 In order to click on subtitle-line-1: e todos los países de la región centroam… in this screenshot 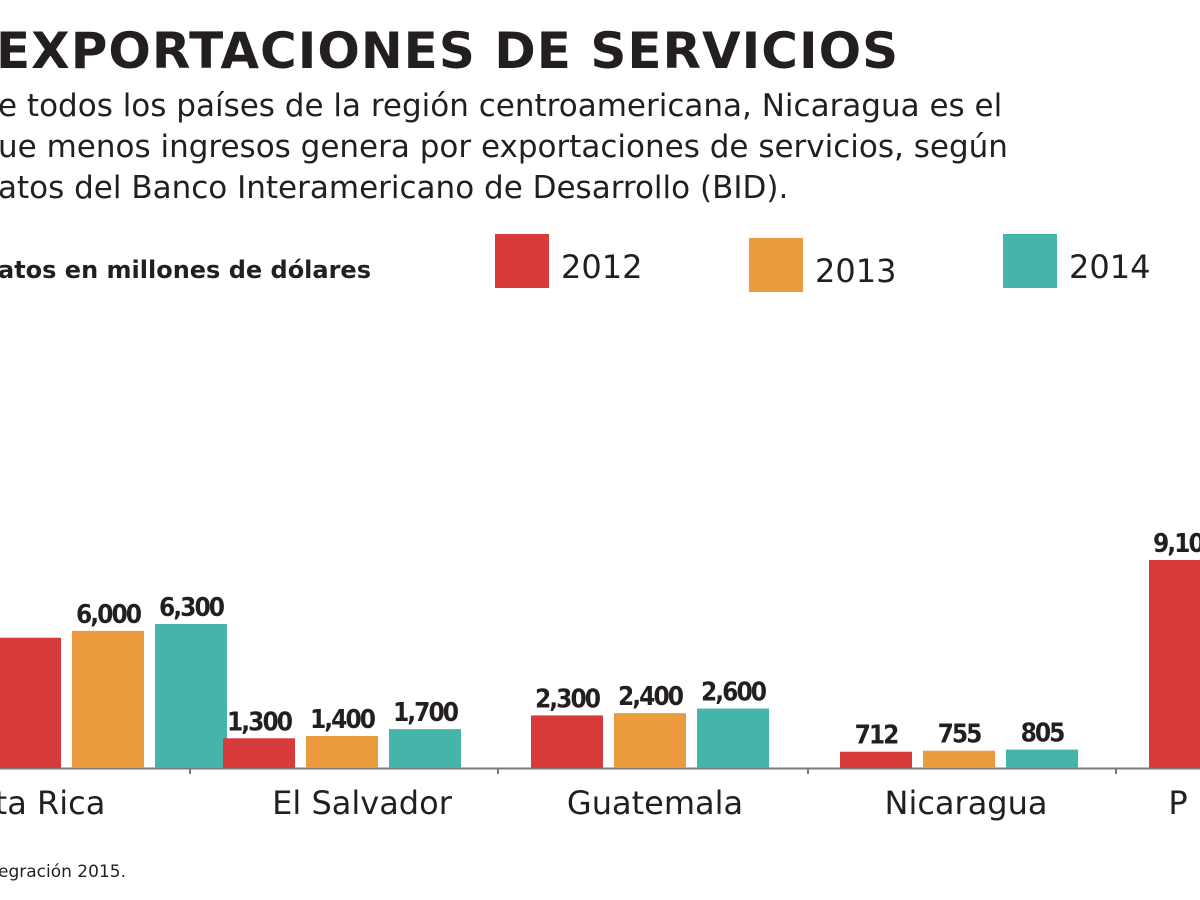, I will do `click(501, 106)`.